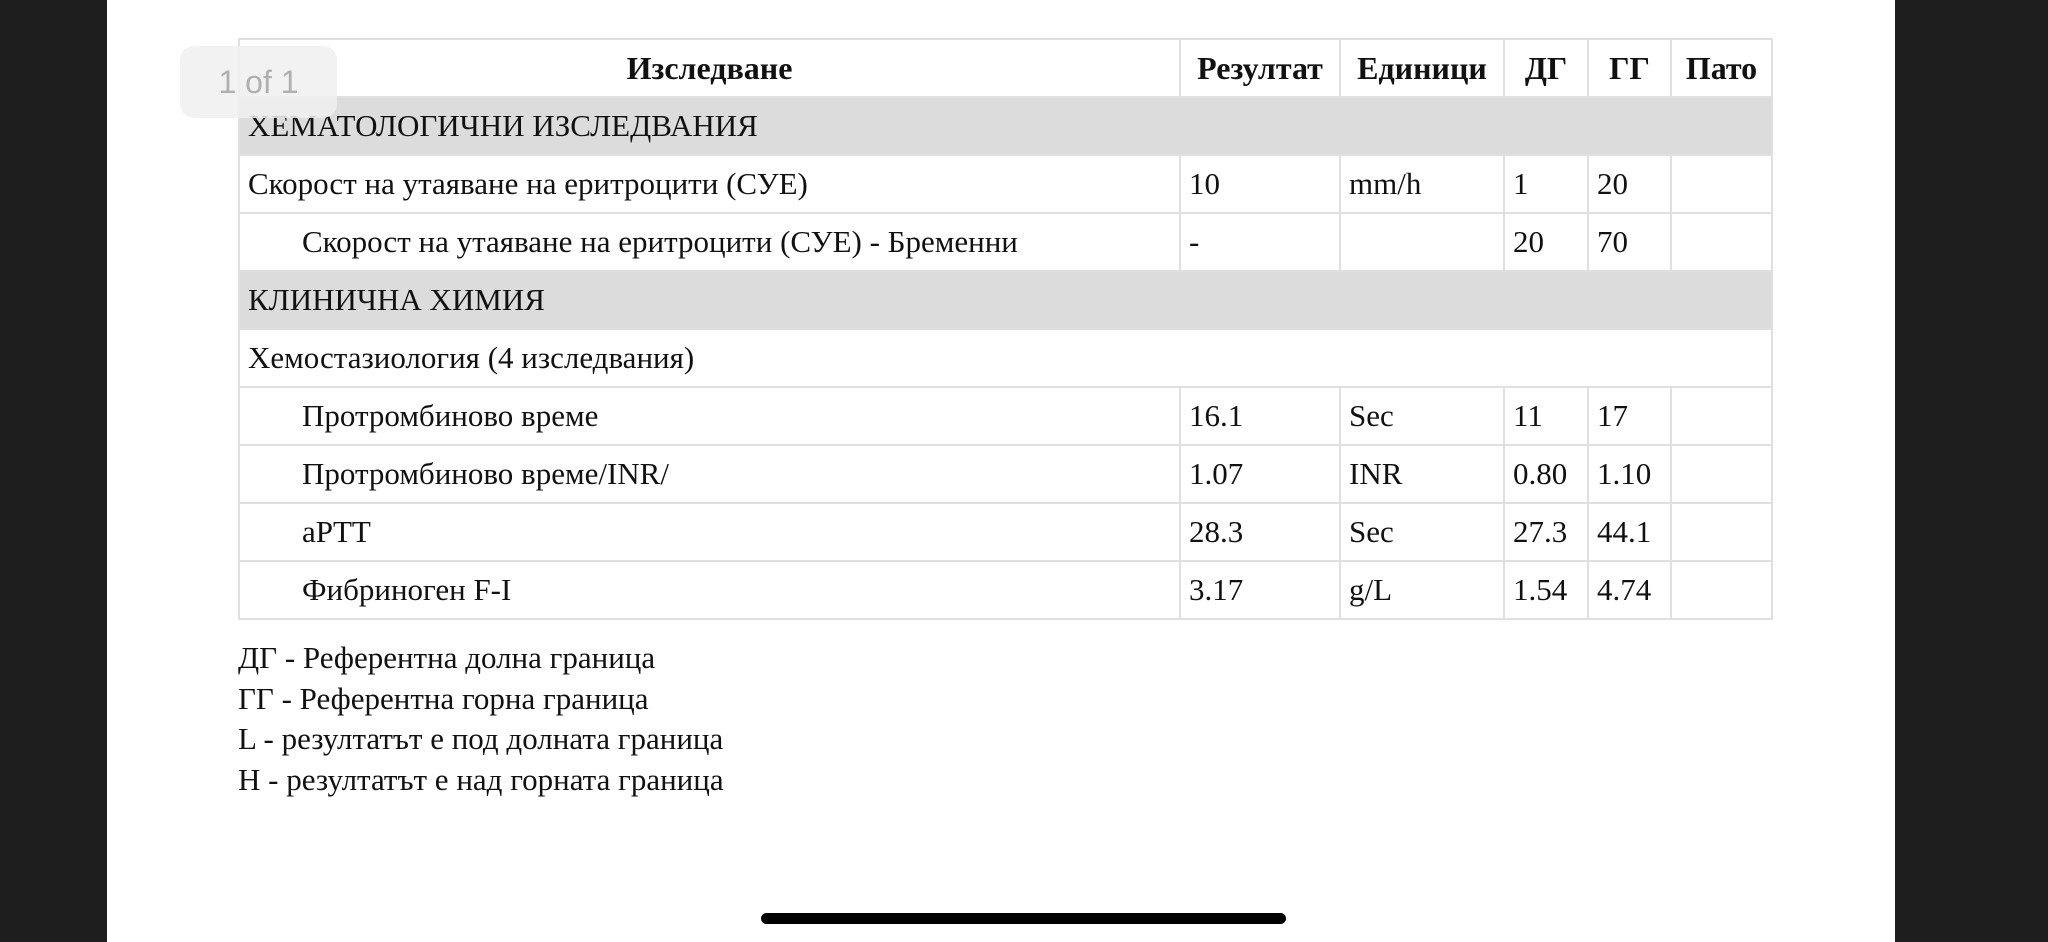  What do you see at coordinates (1260, 590) in the screenshot?
I see `result-cell: 3.17` at bounding box center [1260, 590].